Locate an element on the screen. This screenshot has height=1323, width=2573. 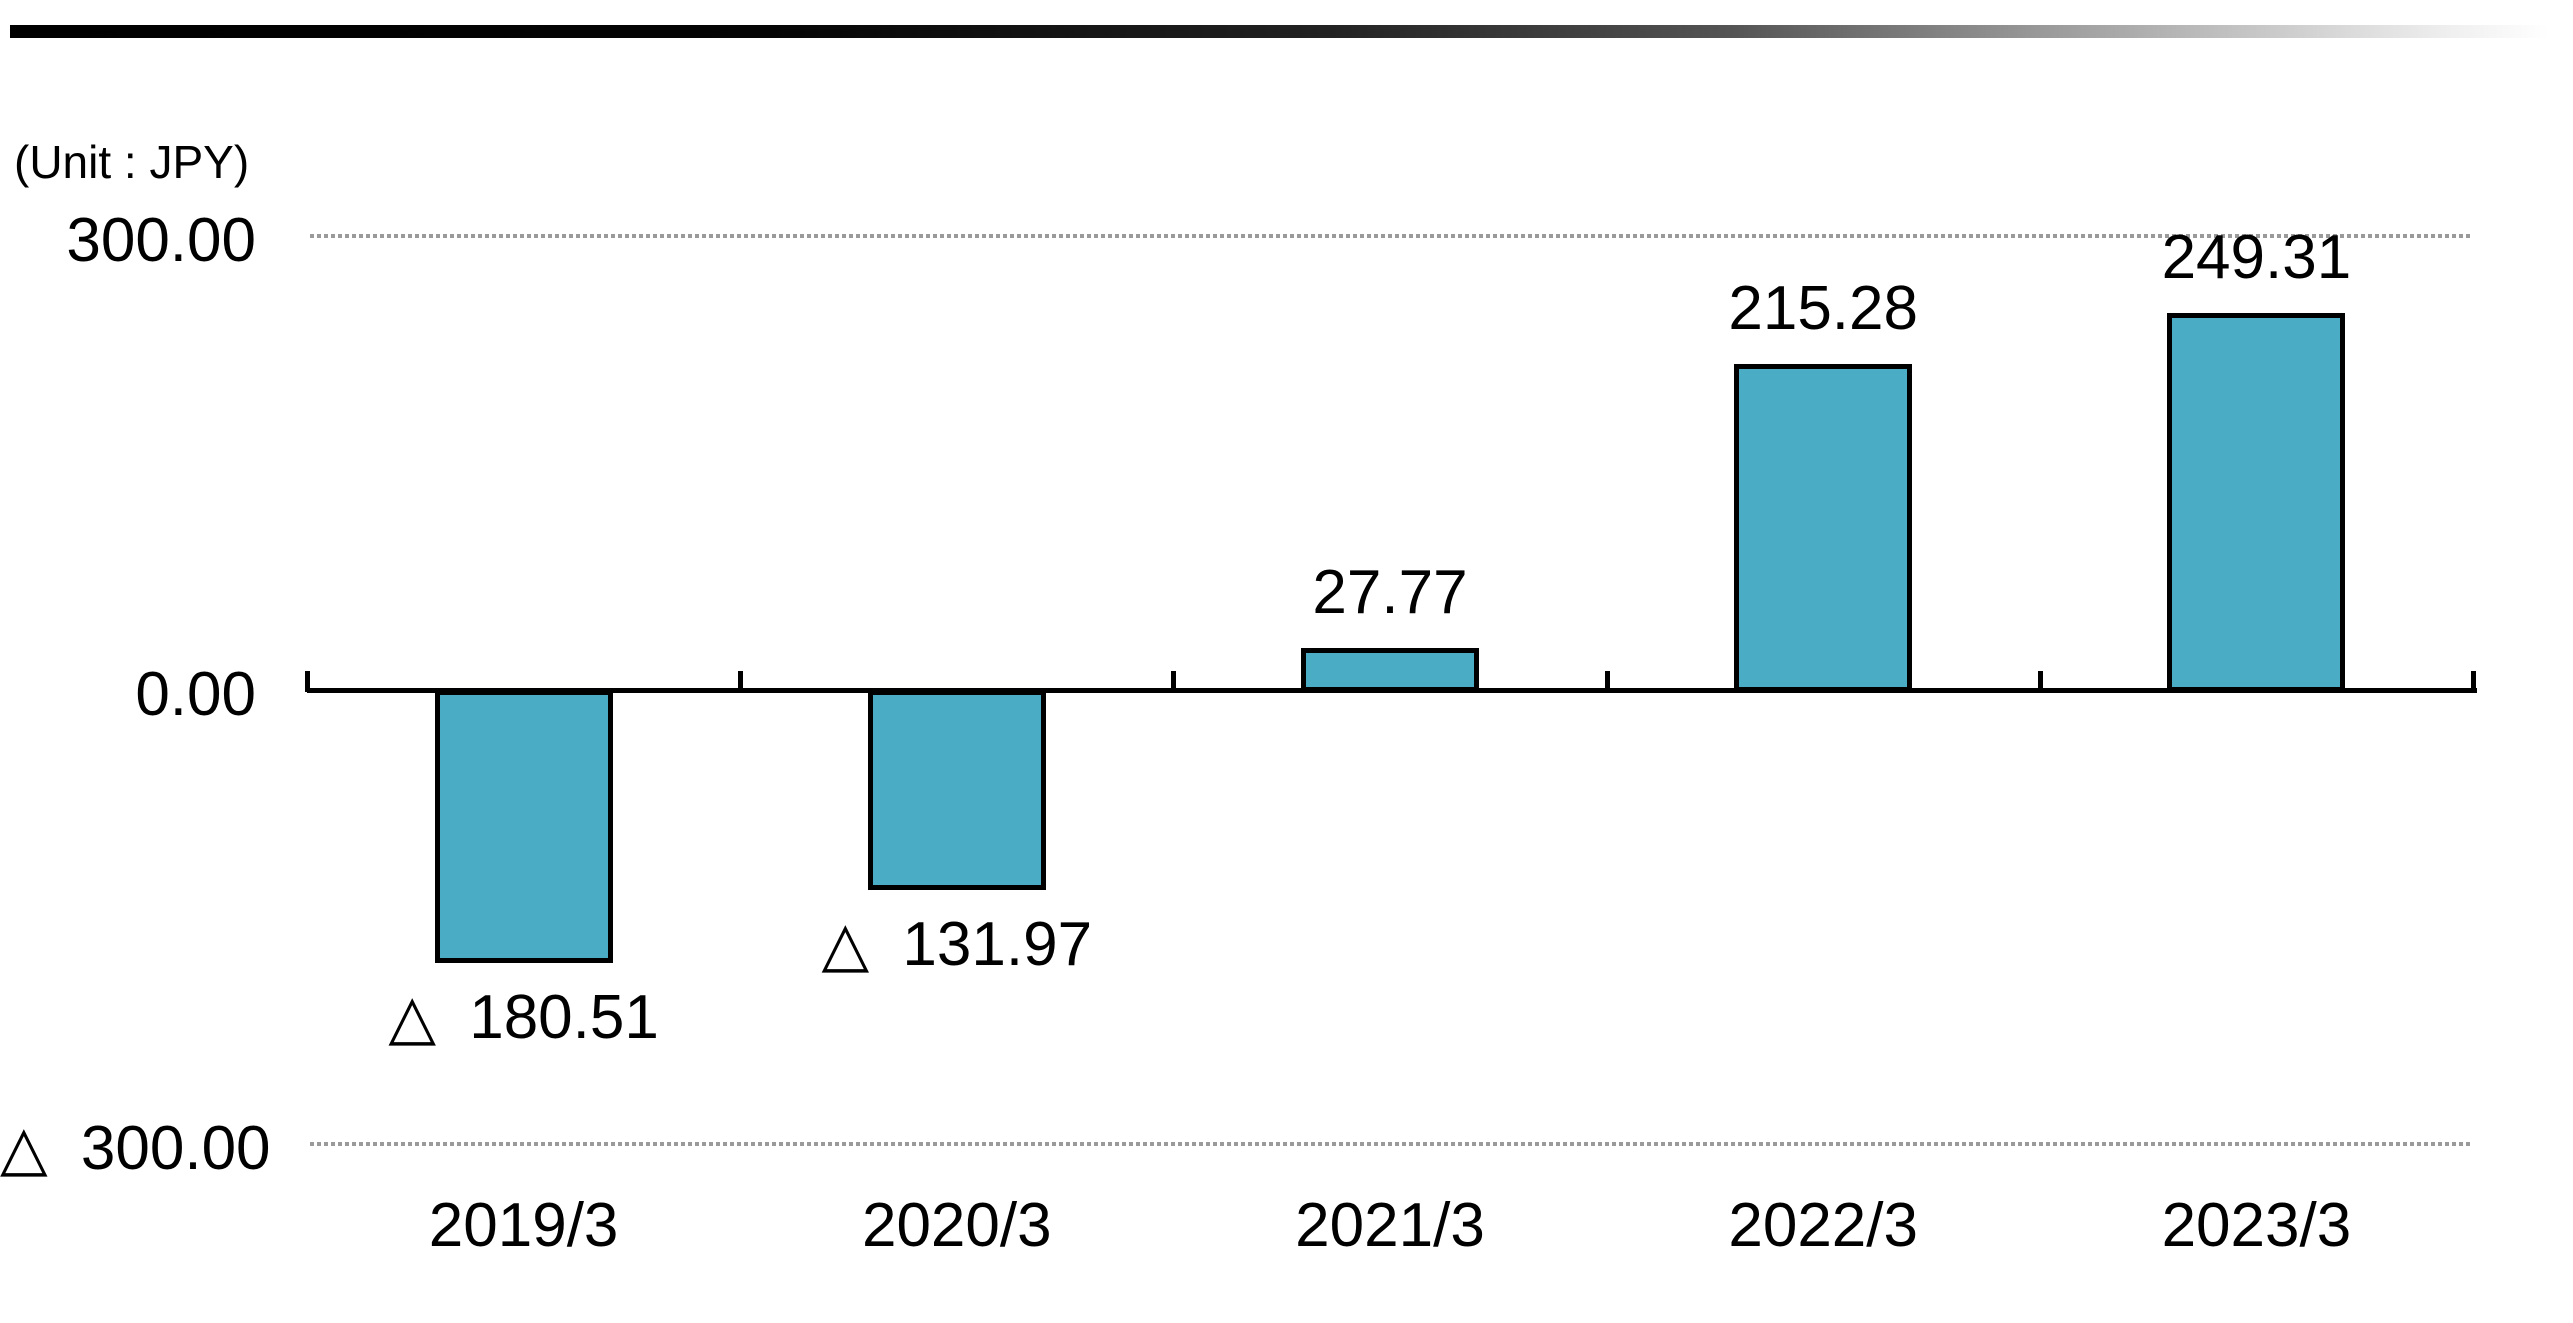
category-label: 2022/3 is located at coordinates (1823, 1225).